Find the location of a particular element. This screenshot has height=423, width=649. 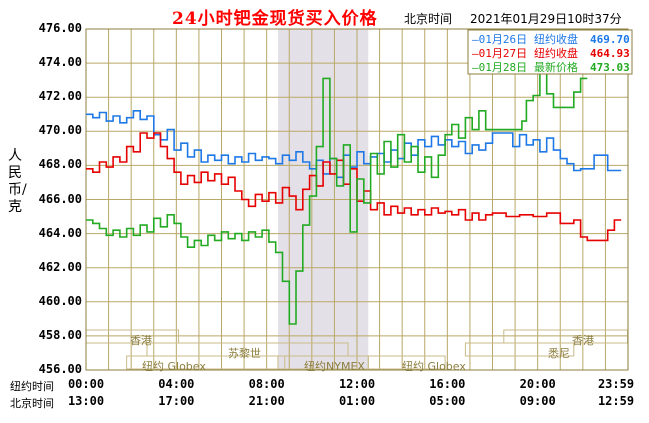

legend-entry: —01月27日 纽约收盘 464.93 is located at coordinates (554, 52).